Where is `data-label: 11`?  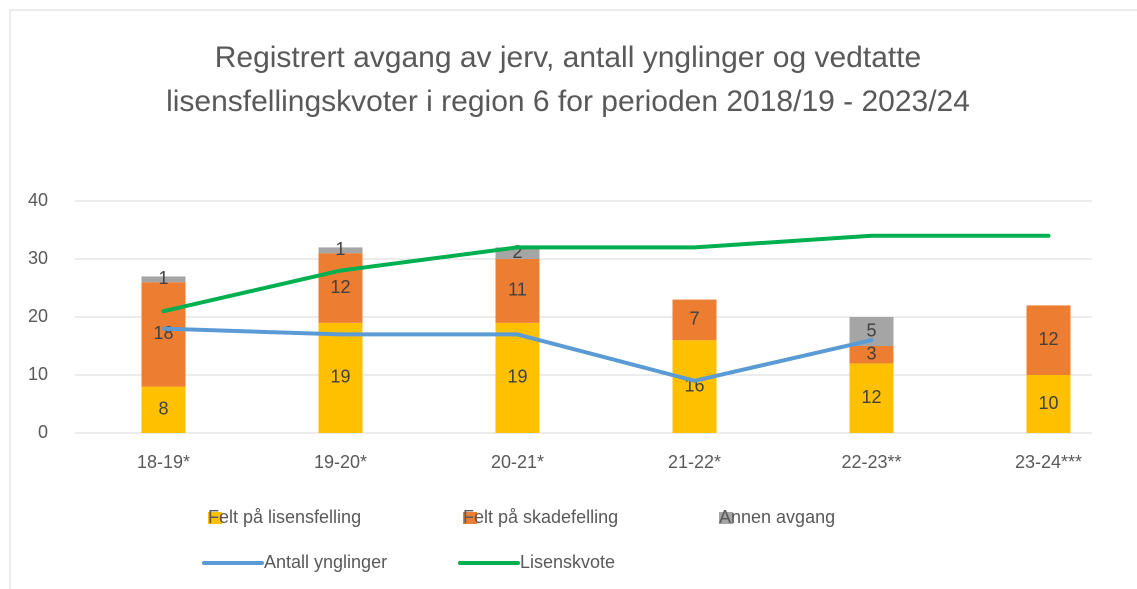
data-label: 11 is located at coordinates (517, 290).